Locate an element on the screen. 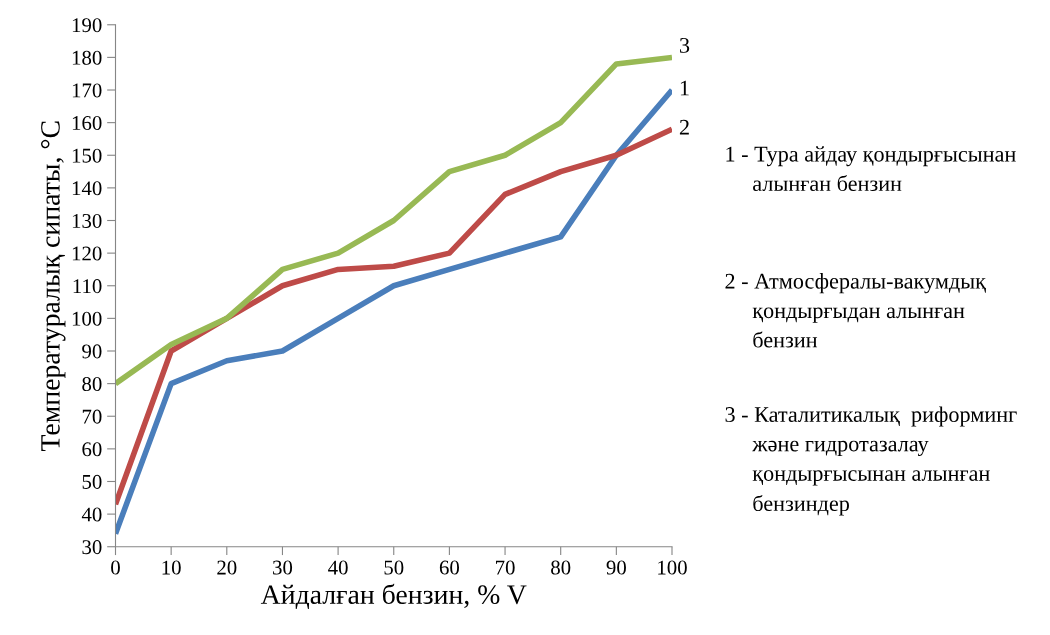 The height and width of the screenshot is (635, 1050). x-tick-label: 90 is located at coordinates (616, 567).